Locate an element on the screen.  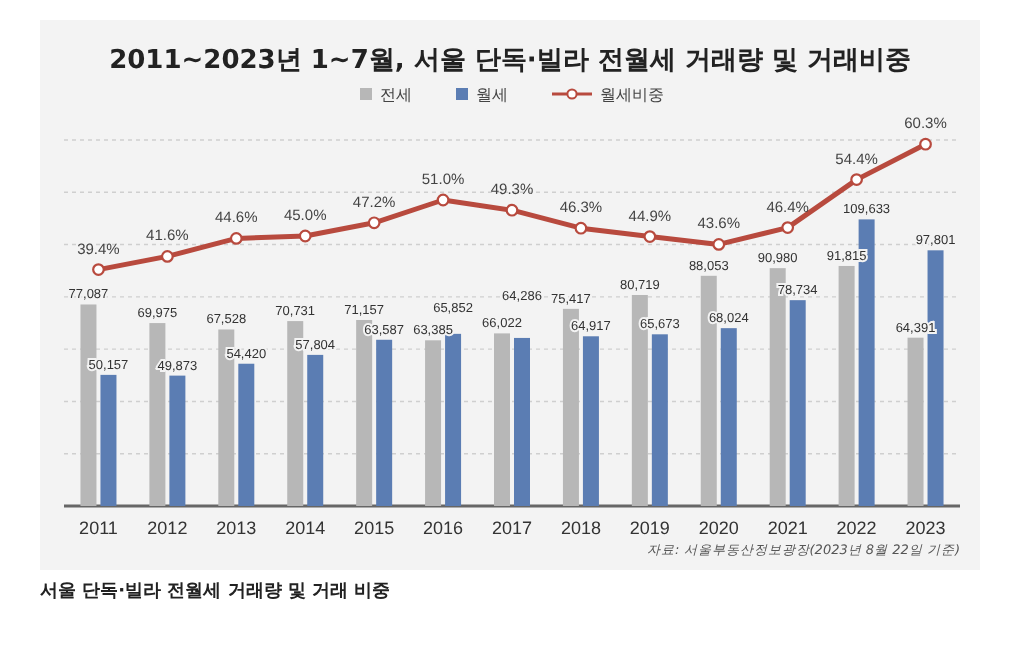
x-tick-label: 2021 is located at coordinates (787, 527).